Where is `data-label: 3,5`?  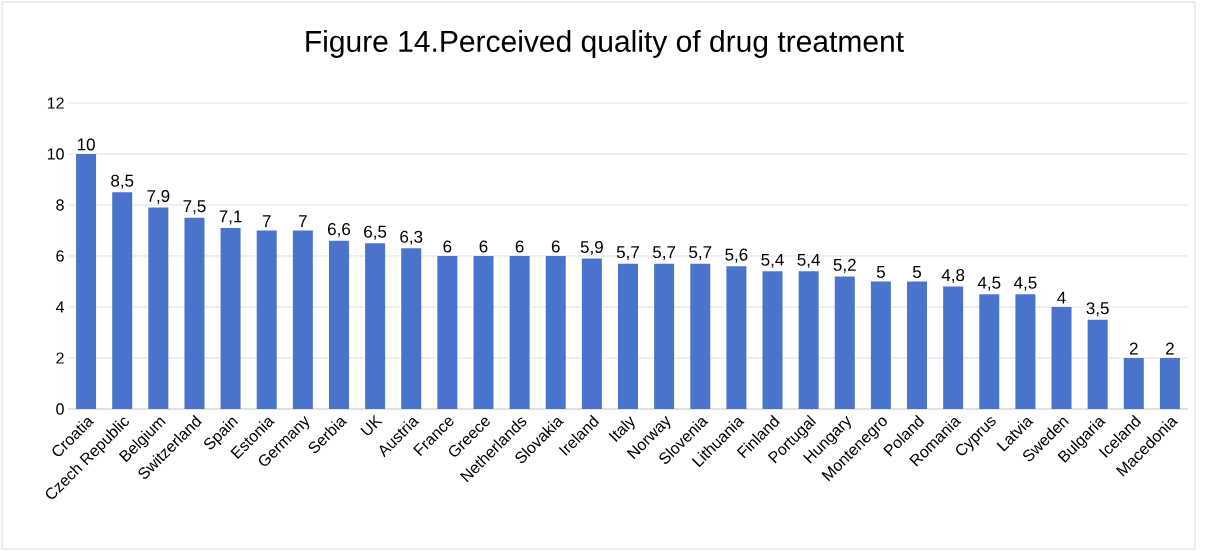 data-label: 3,5 is located at coordinates (1097, 309).